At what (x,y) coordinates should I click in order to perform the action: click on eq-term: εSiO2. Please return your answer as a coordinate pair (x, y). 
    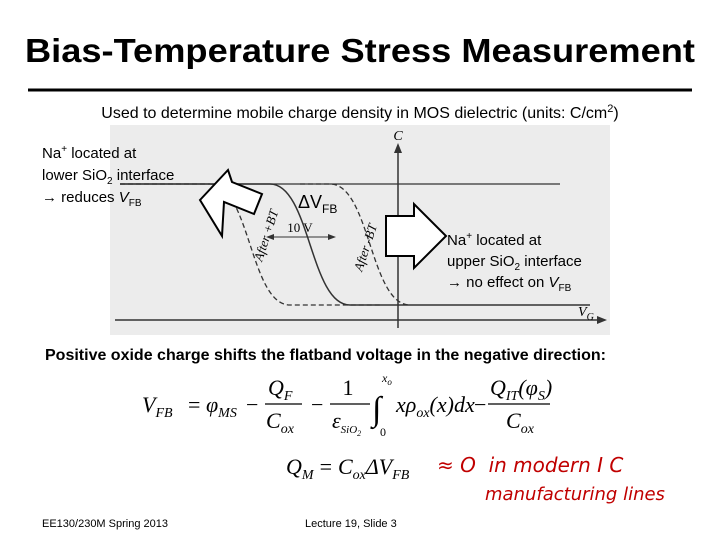
    Looking at the image, I should click on (346, 423).